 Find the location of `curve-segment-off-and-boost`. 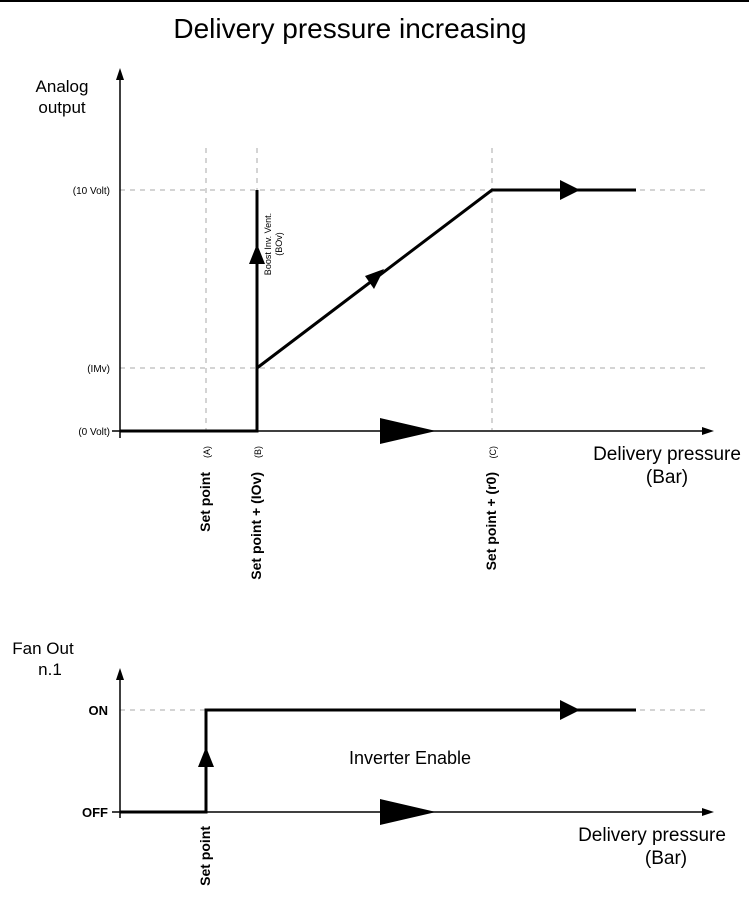

curve-segment-off-and-boost is located at coordinates (189, 311).